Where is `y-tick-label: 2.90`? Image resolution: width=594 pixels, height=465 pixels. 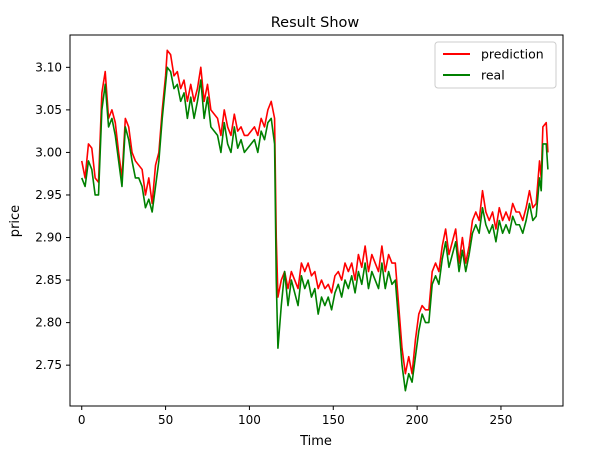
y-tick-label: 2.90 is located at coordinates (48, 238).